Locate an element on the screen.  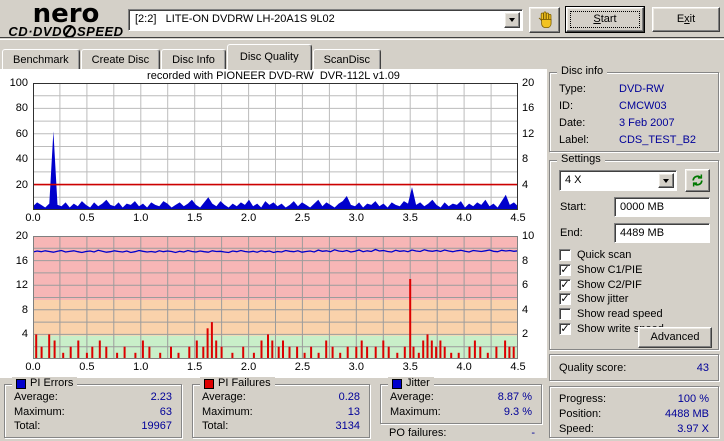
checkbox-label: Show jitter is located at coordinates (603, 299).